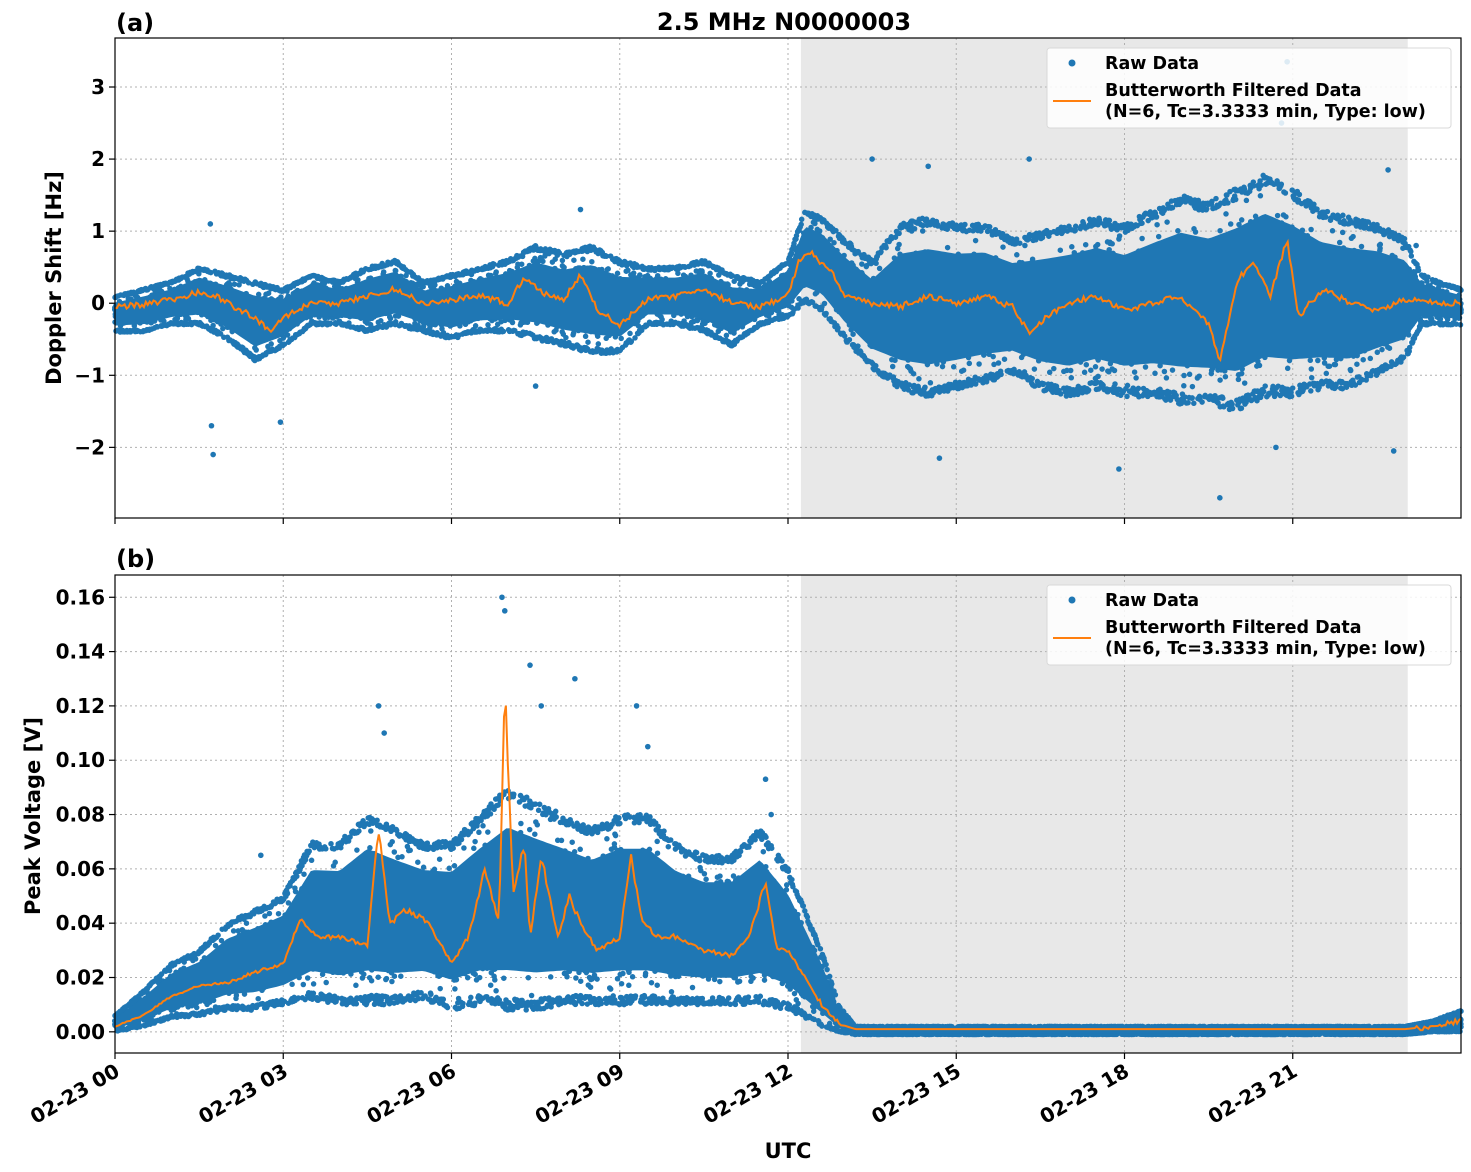 The image size is (1471, 1172). What do you see at coordinates (80, 760) in the screenshot?
I see `y-tick-label: 0.10` at bounding box center [80, 760].